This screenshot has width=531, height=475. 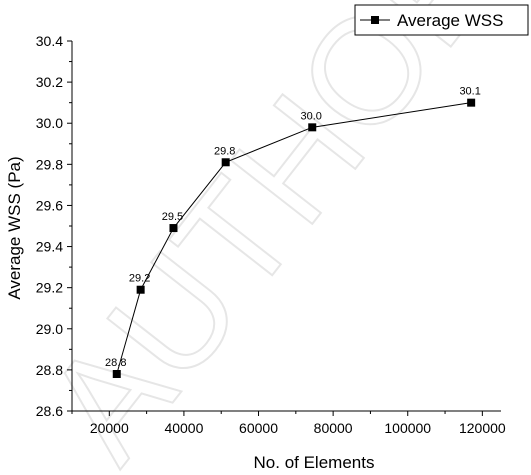 I want to click on y-tick-label: 30.0, so click(x=49, y=123).